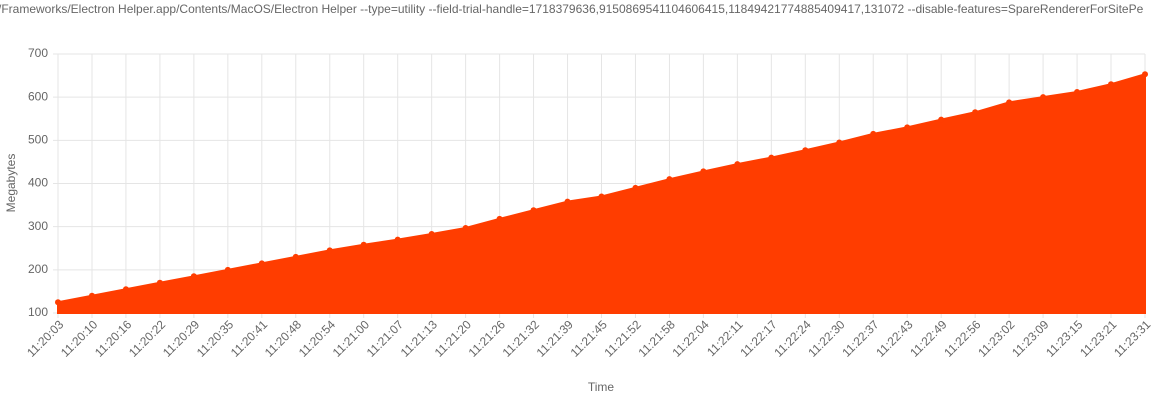 This screenshot has width=1152, height=400. What do you see at coordinates (38, 53) in the screenshot?
I see `y-tick-label: 700` at bounding box center [38, 53].